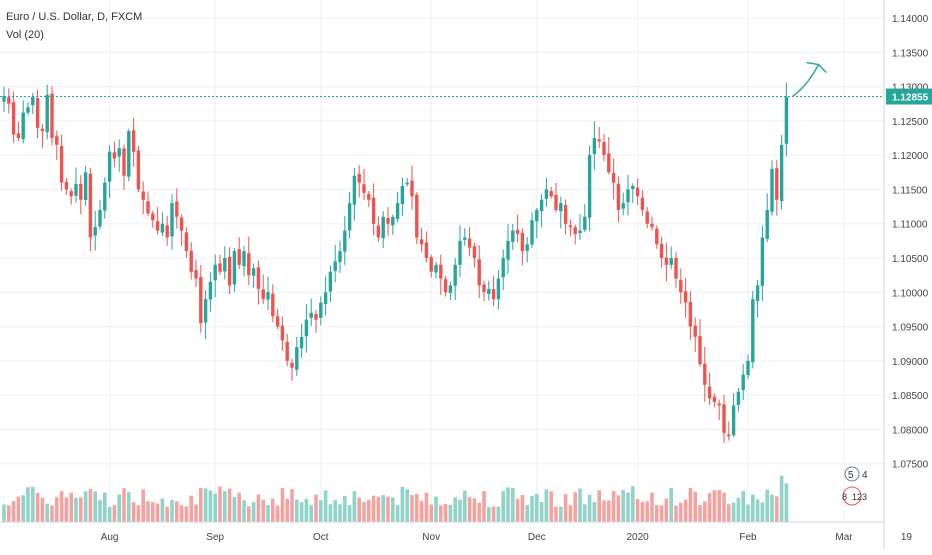  What do you see at coordinates (910, 156) in the screenshot?
I see `price-tick-label: 1.12000` at bounding box center [910, 156].